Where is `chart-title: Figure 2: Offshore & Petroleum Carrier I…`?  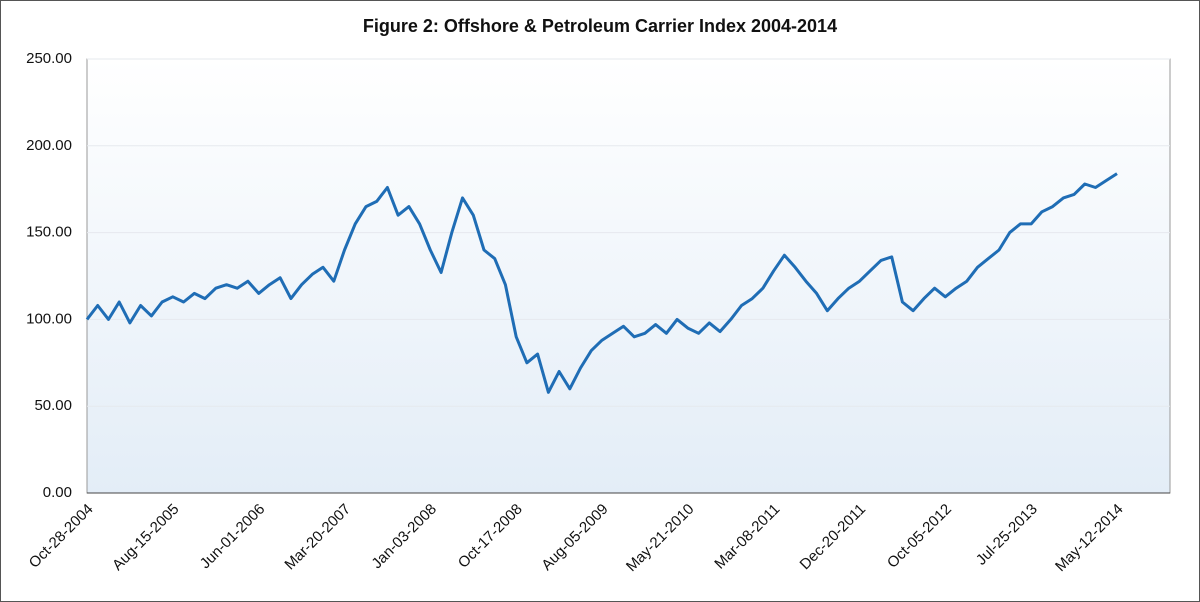 chart-title: Figure 2: Offshore & Petroleum Carrier I… is located at coordinates (600, 26).